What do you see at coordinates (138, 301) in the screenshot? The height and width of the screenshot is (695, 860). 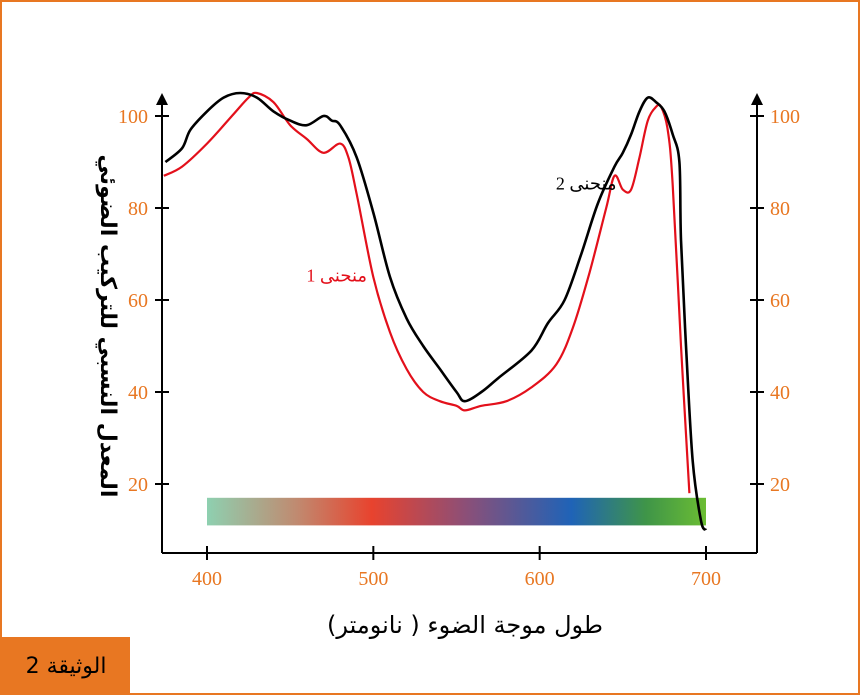 I see `y-tick-label-left: 60` at bounding box center [138, 301].